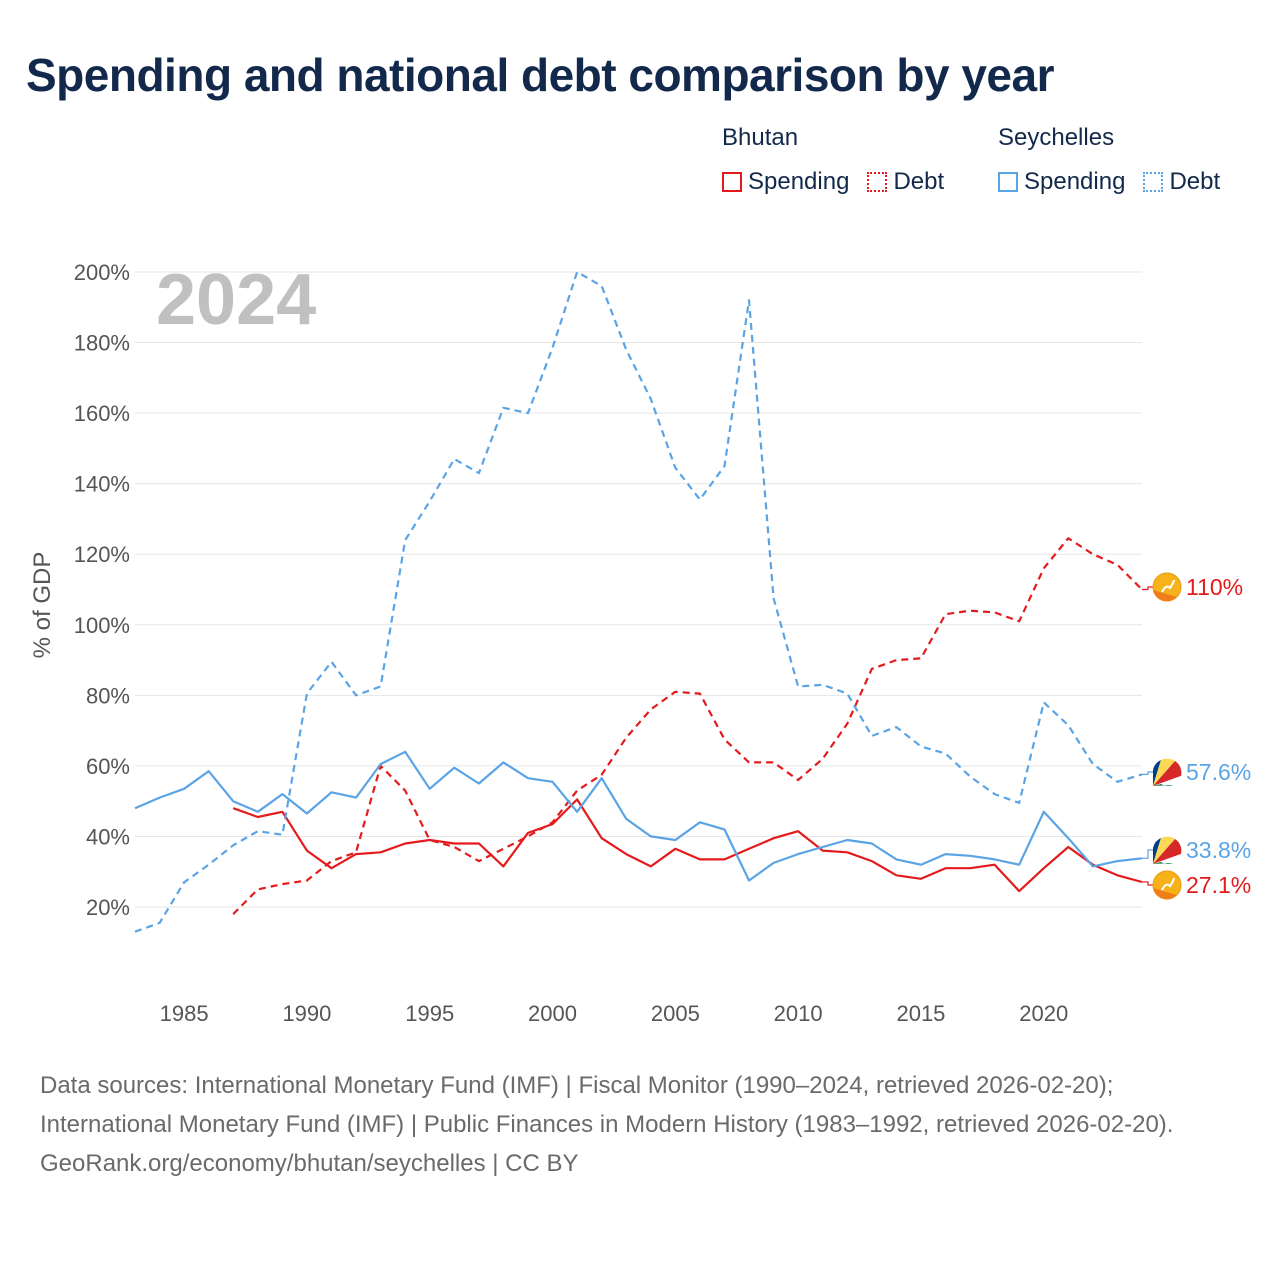  What do you see at coordinates (429, 1013) in the screenshot?
I see `x-tick-label: 1995` at bounding box center [429, 1013].